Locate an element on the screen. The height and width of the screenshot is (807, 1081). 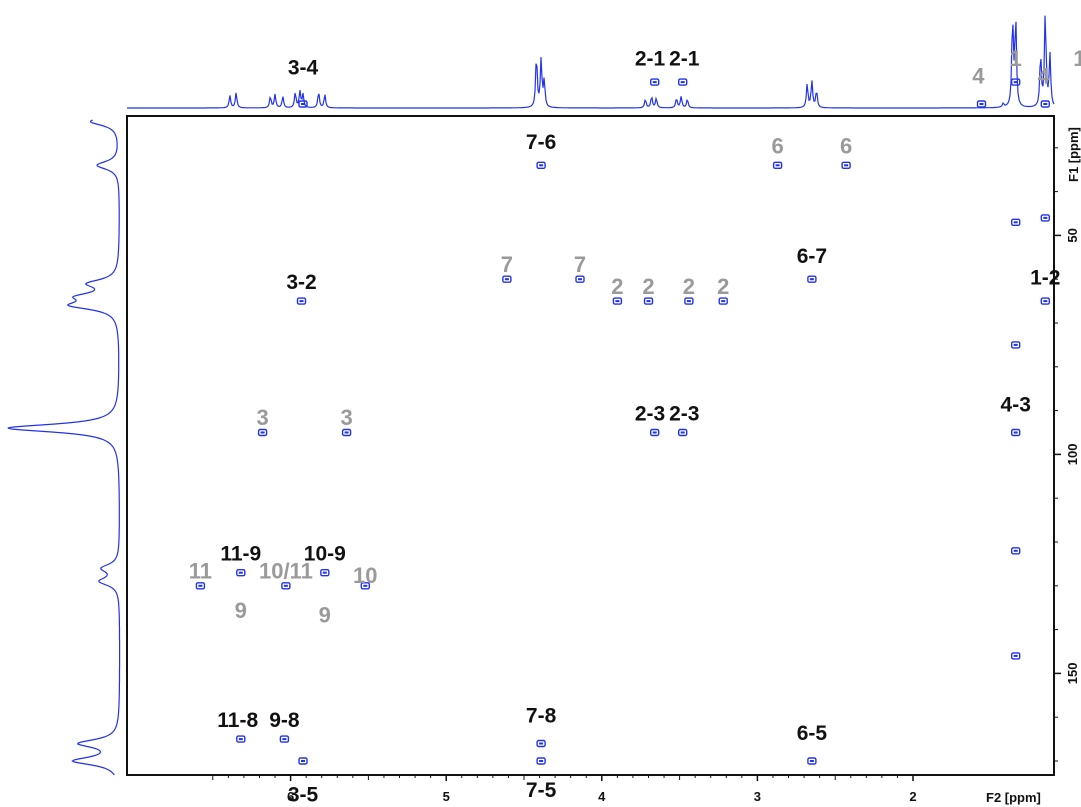
peak-label: 7-8 is located at coordinates (541, 716).